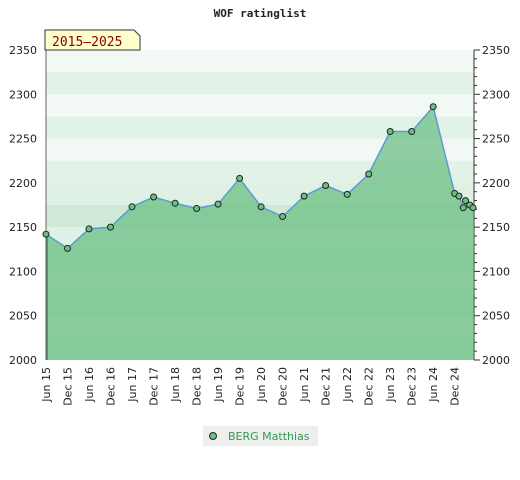  Describe the element at coordinates (496, 183) in the screenshot. I see `y-tick-label-right: 2200` at that location.